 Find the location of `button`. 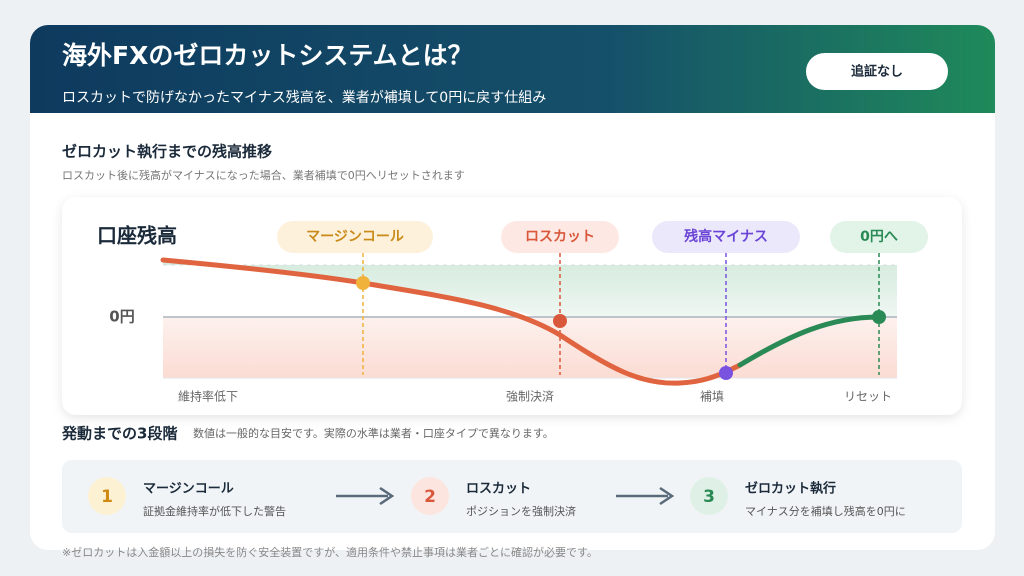

button is located at coordinates (877, 71).